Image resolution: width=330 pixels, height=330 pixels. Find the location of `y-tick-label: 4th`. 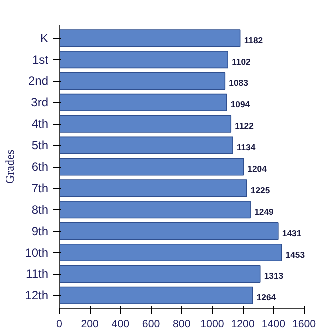

y-tick-label: 4th is located at coordinates (40, 124).